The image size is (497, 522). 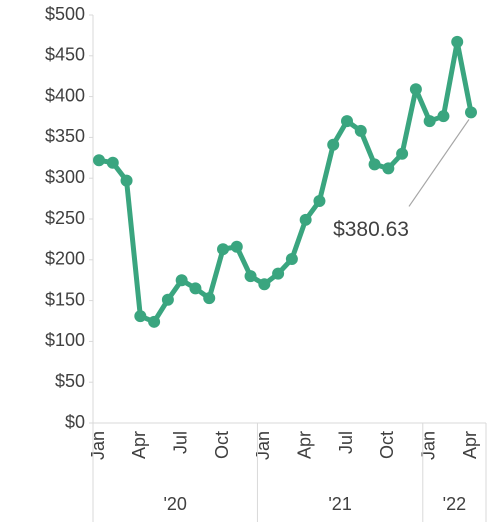 I want to click on y-tick-label: $250, so click(x=65, y=218).